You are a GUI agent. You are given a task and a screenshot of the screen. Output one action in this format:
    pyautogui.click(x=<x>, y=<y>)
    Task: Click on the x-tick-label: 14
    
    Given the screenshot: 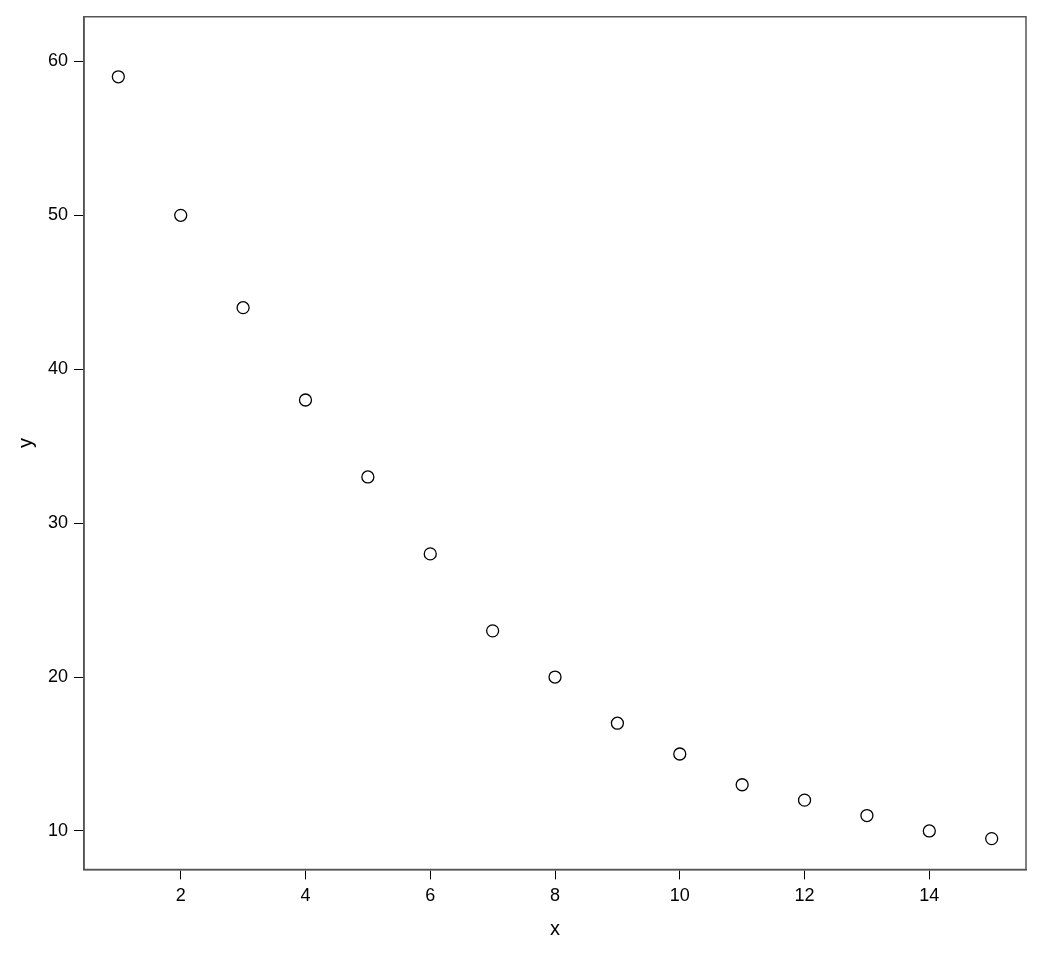 What is the action you would take?
    pyautogui.click(x=929, y=895)
    